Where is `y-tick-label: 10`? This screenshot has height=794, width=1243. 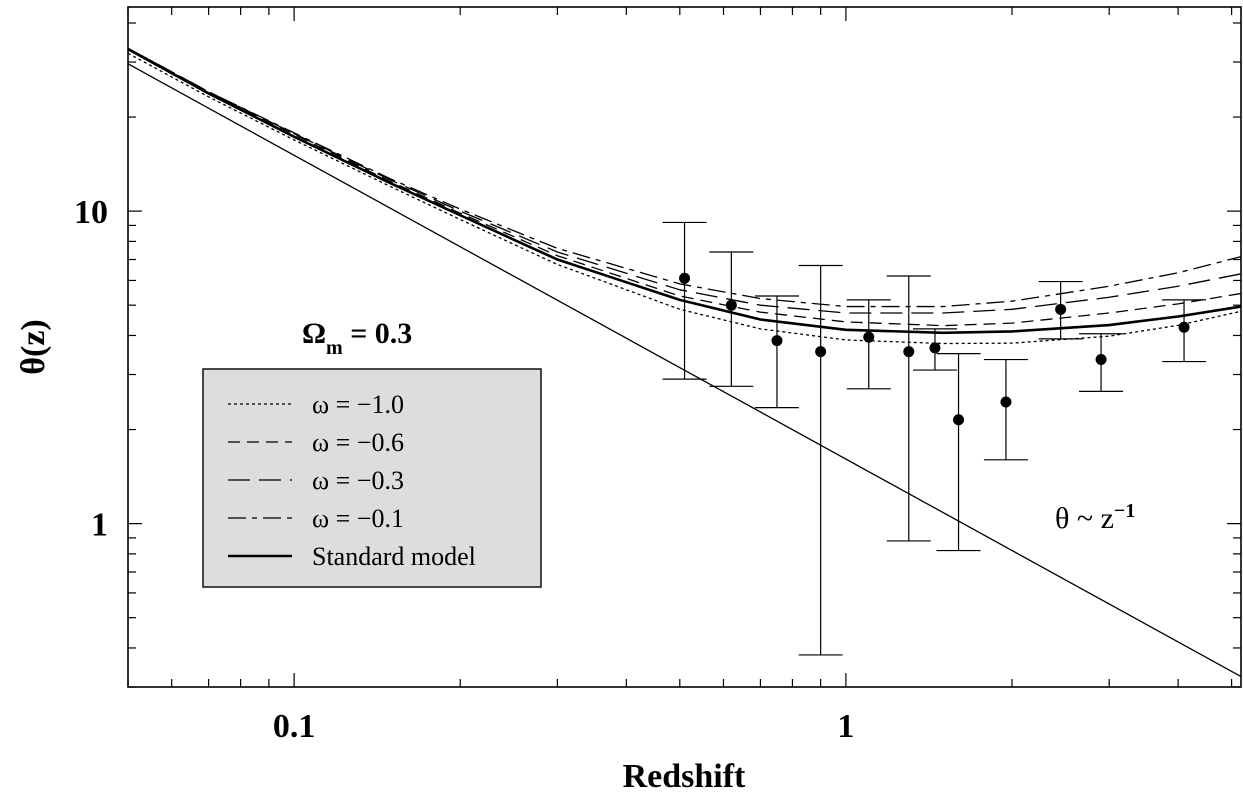
y-tick-label: 10 is located at coordinates (91, 212).